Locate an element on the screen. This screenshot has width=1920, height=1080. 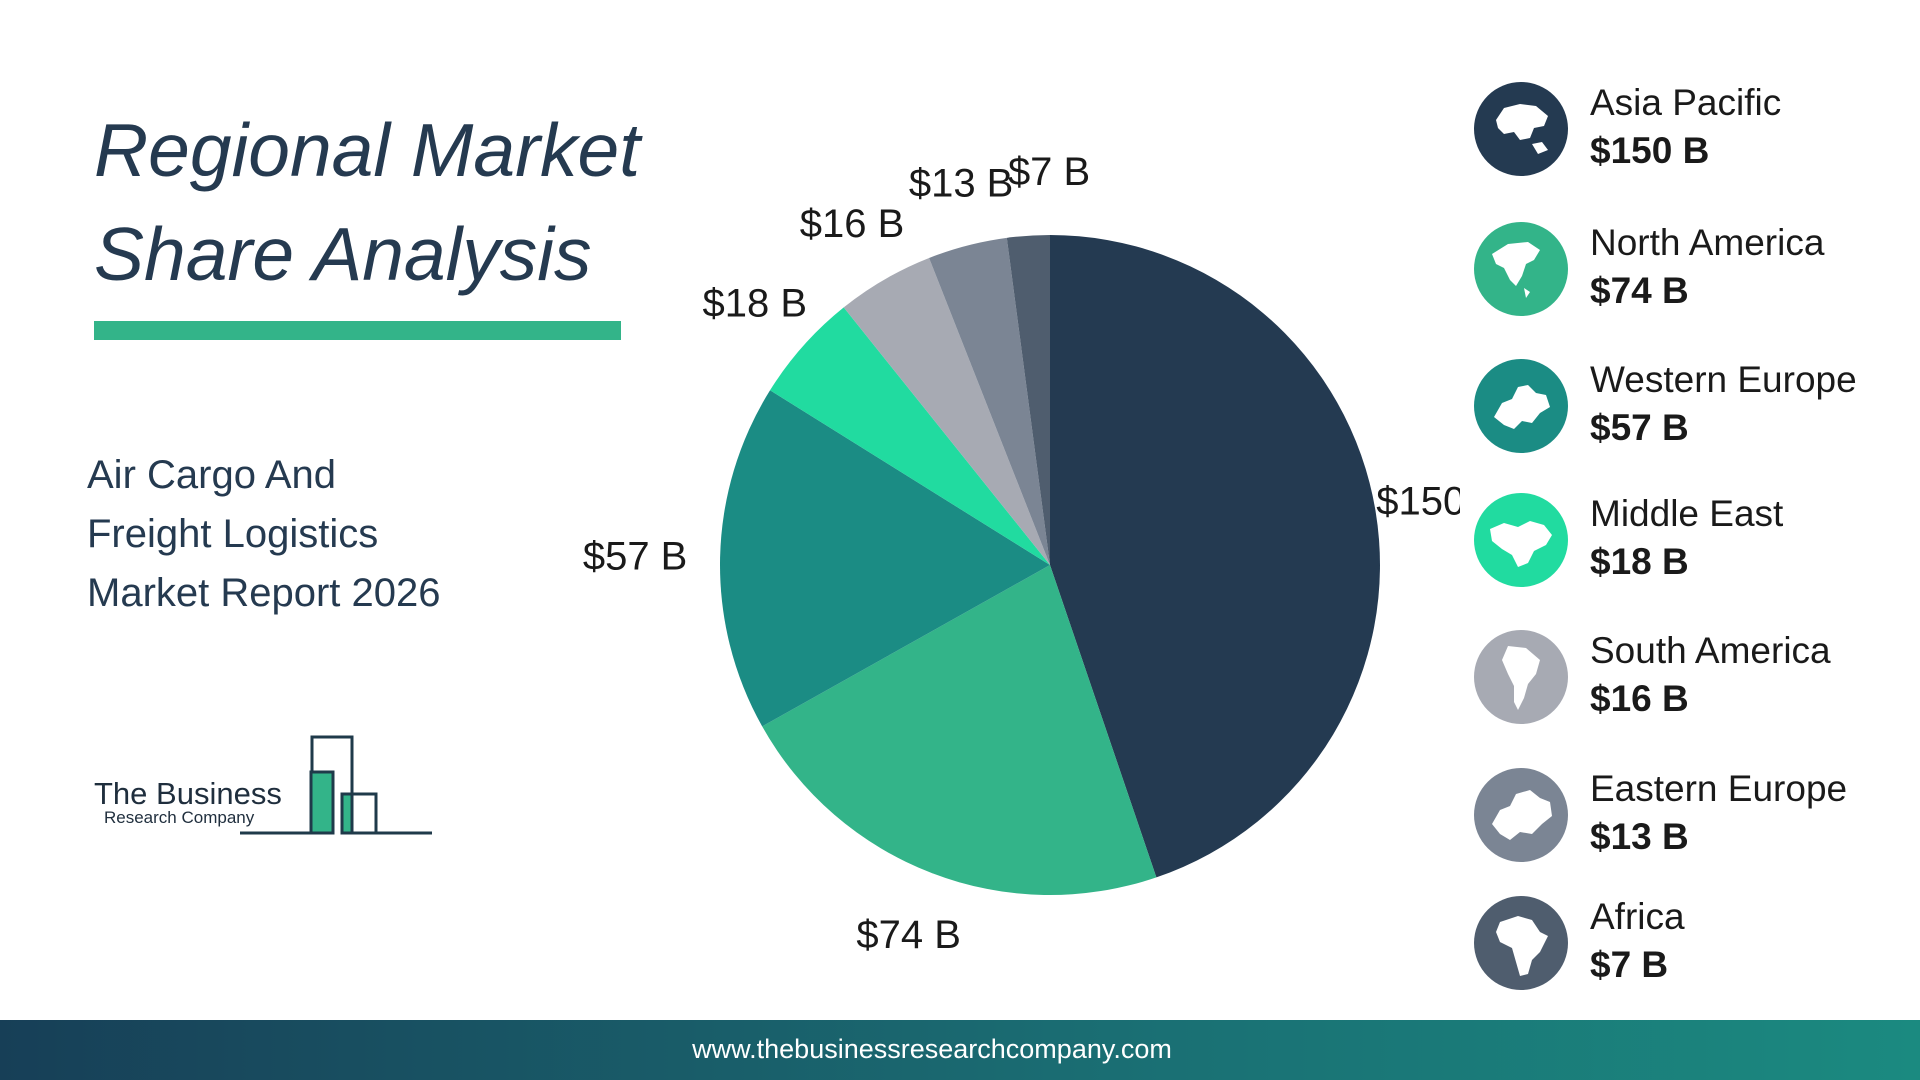
pie-data-label: $13 B is located at coordinates (961, 184).